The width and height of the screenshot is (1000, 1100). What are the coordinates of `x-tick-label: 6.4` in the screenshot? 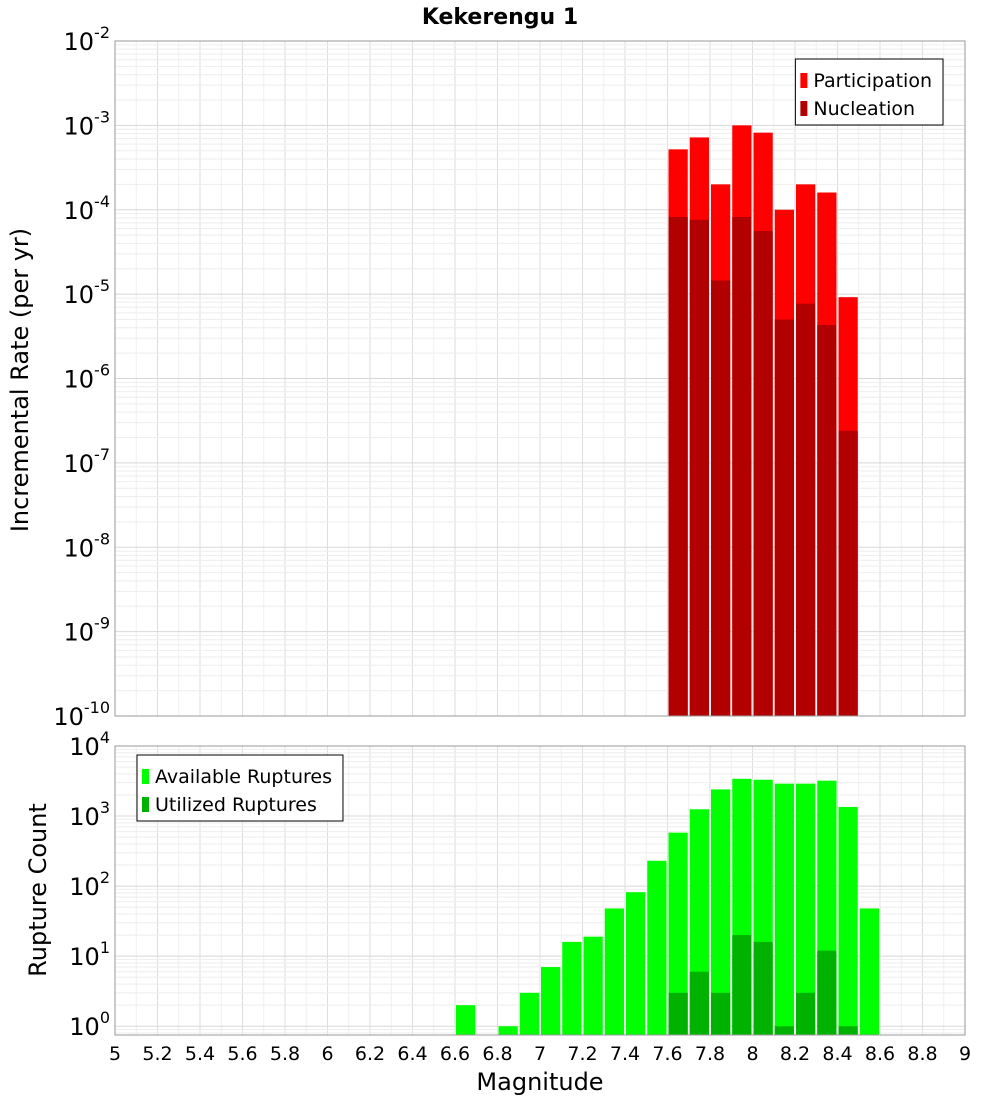 It's located at (412, 1054).